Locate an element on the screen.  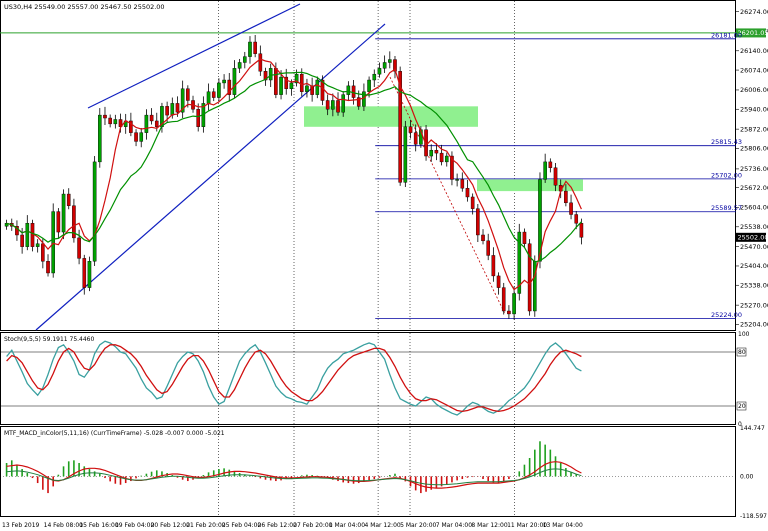
macd-tick-label: 144.747 is located at coordinates (752, 428).